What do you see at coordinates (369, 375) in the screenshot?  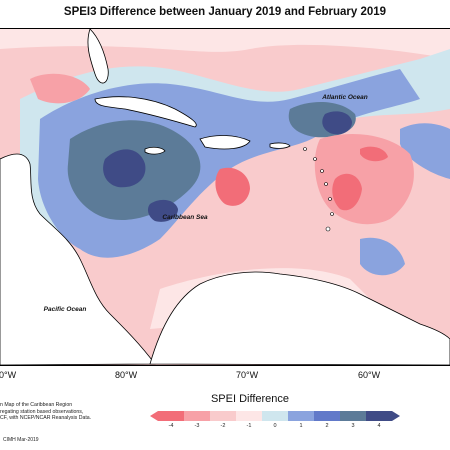 I see `lon-label-60w: 60°W` at bounding box center [369, 375].